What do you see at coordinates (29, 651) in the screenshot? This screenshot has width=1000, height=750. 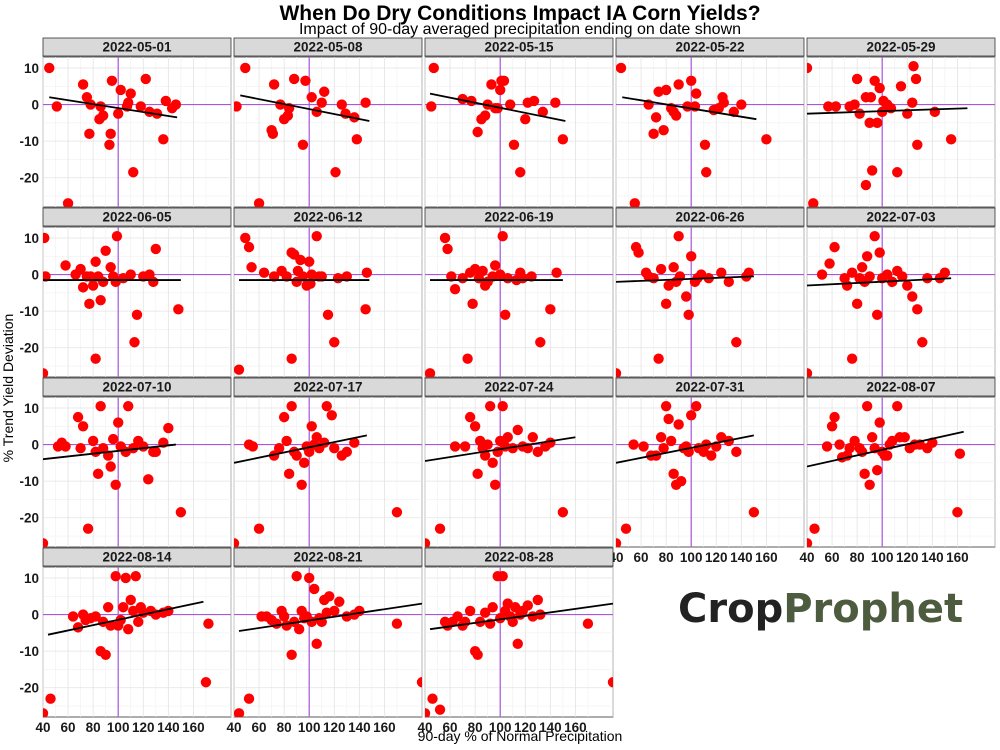 I see `y-tick-label: -10` at bounding box center [29, 651].